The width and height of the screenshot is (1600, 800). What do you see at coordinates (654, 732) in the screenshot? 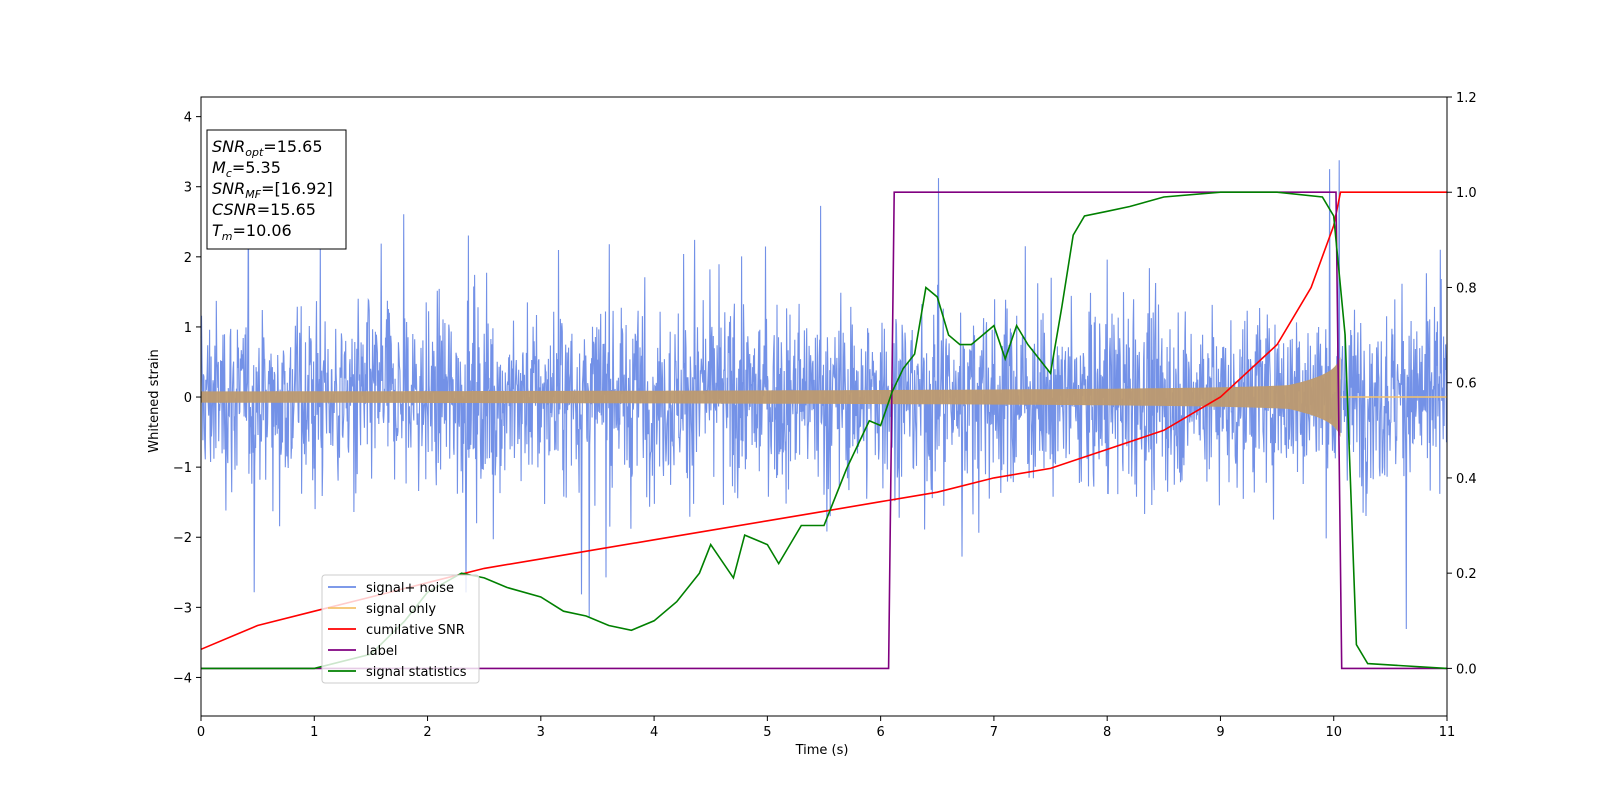
I see `x-tick-label: 4` at bounding box center [654, 732].